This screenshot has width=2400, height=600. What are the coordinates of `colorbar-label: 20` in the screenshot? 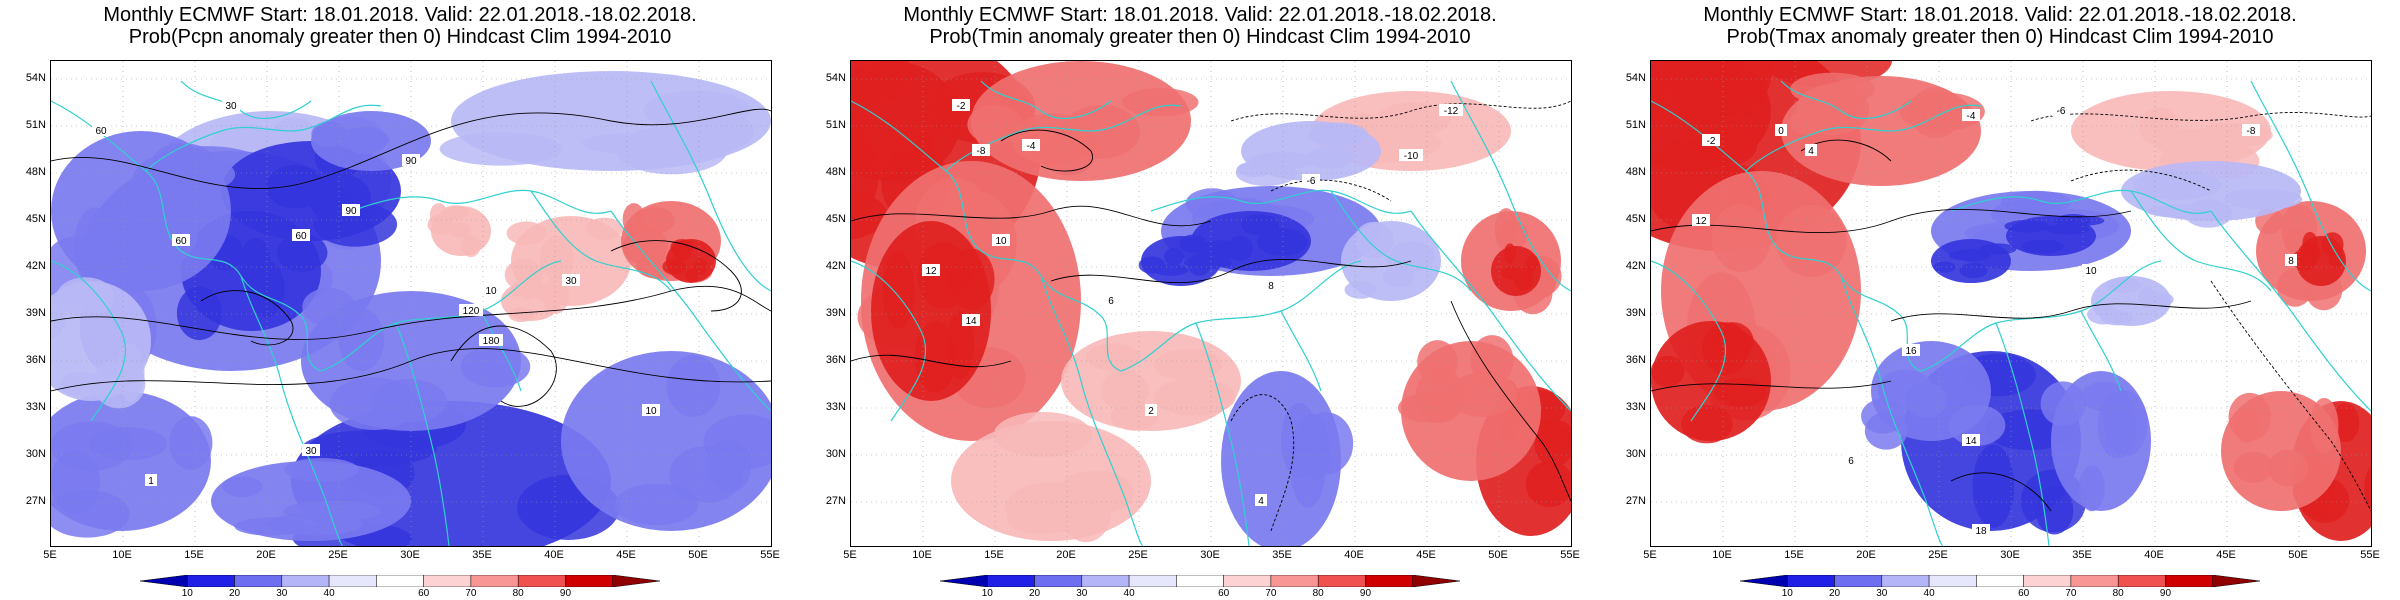 It's located at (1034, 593).